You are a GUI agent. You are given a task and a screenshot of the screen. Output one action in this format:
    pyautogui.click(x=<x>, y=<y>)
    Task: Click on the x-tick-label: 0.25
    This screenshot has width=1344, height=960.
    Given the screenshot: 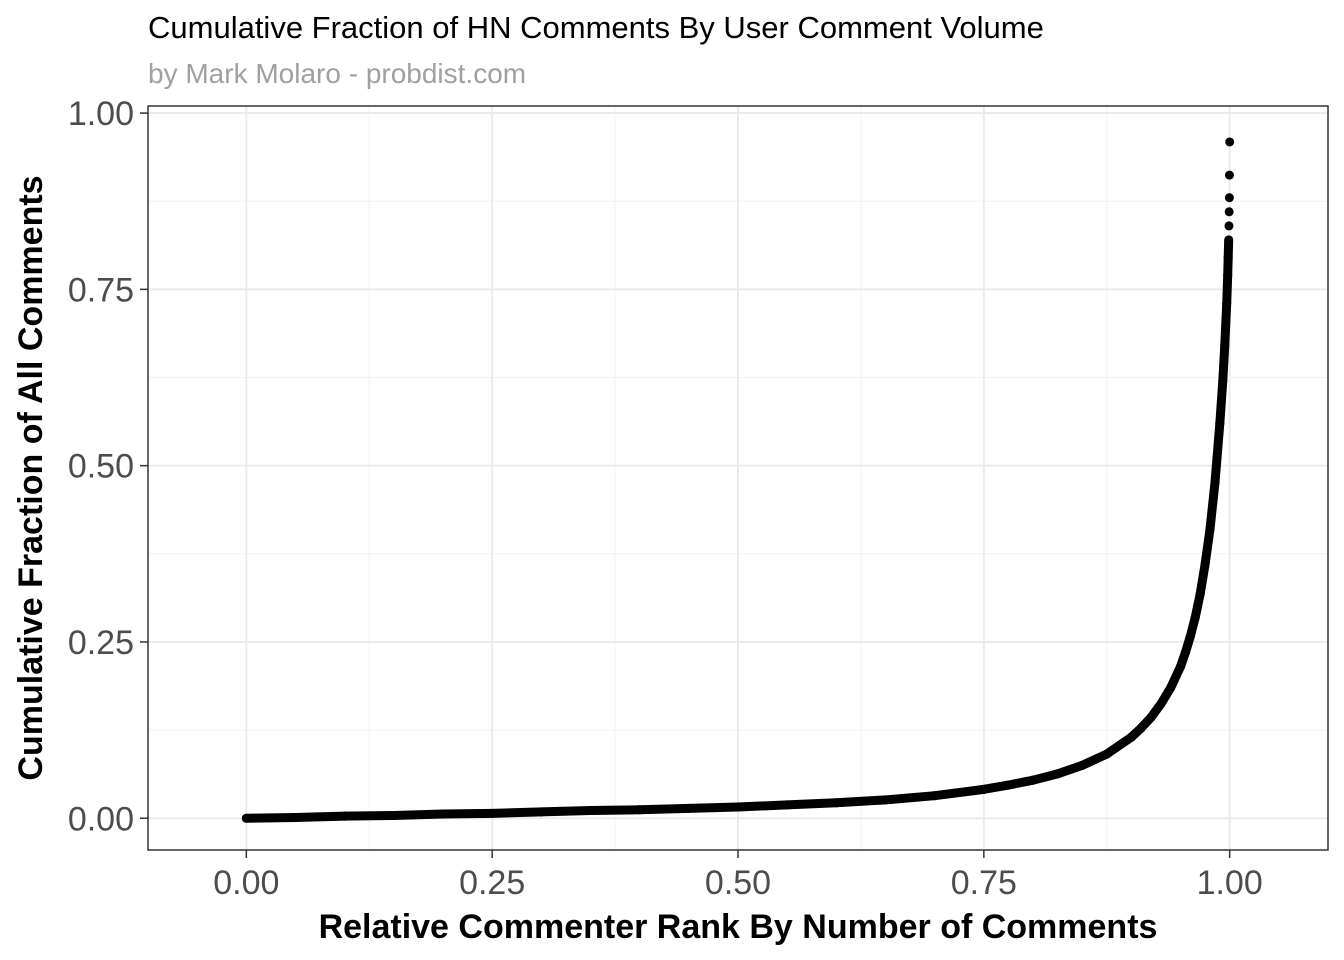 What is the action you would take?
    pyautogui.click(x=492, y=883)
    